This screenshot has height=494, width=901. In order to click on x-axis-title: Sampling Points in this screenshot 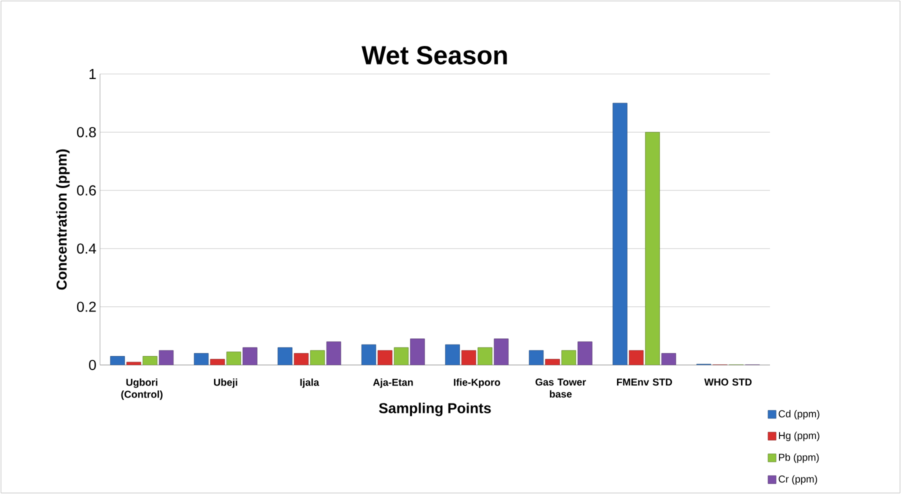, I will do `click(435, 409)`.